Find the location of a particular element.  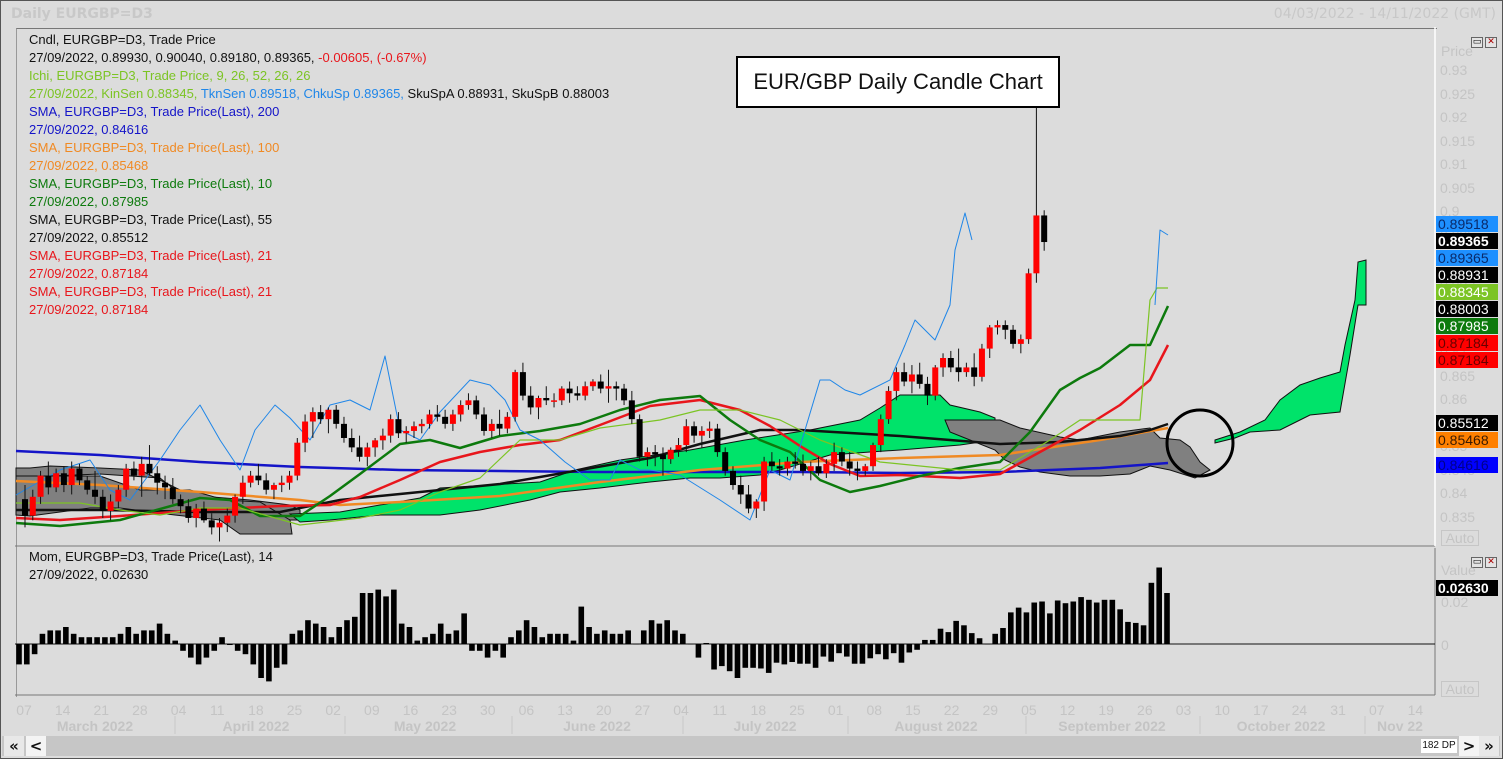

momentum-auto-button: Auto is located at coordinates (1460, 689).